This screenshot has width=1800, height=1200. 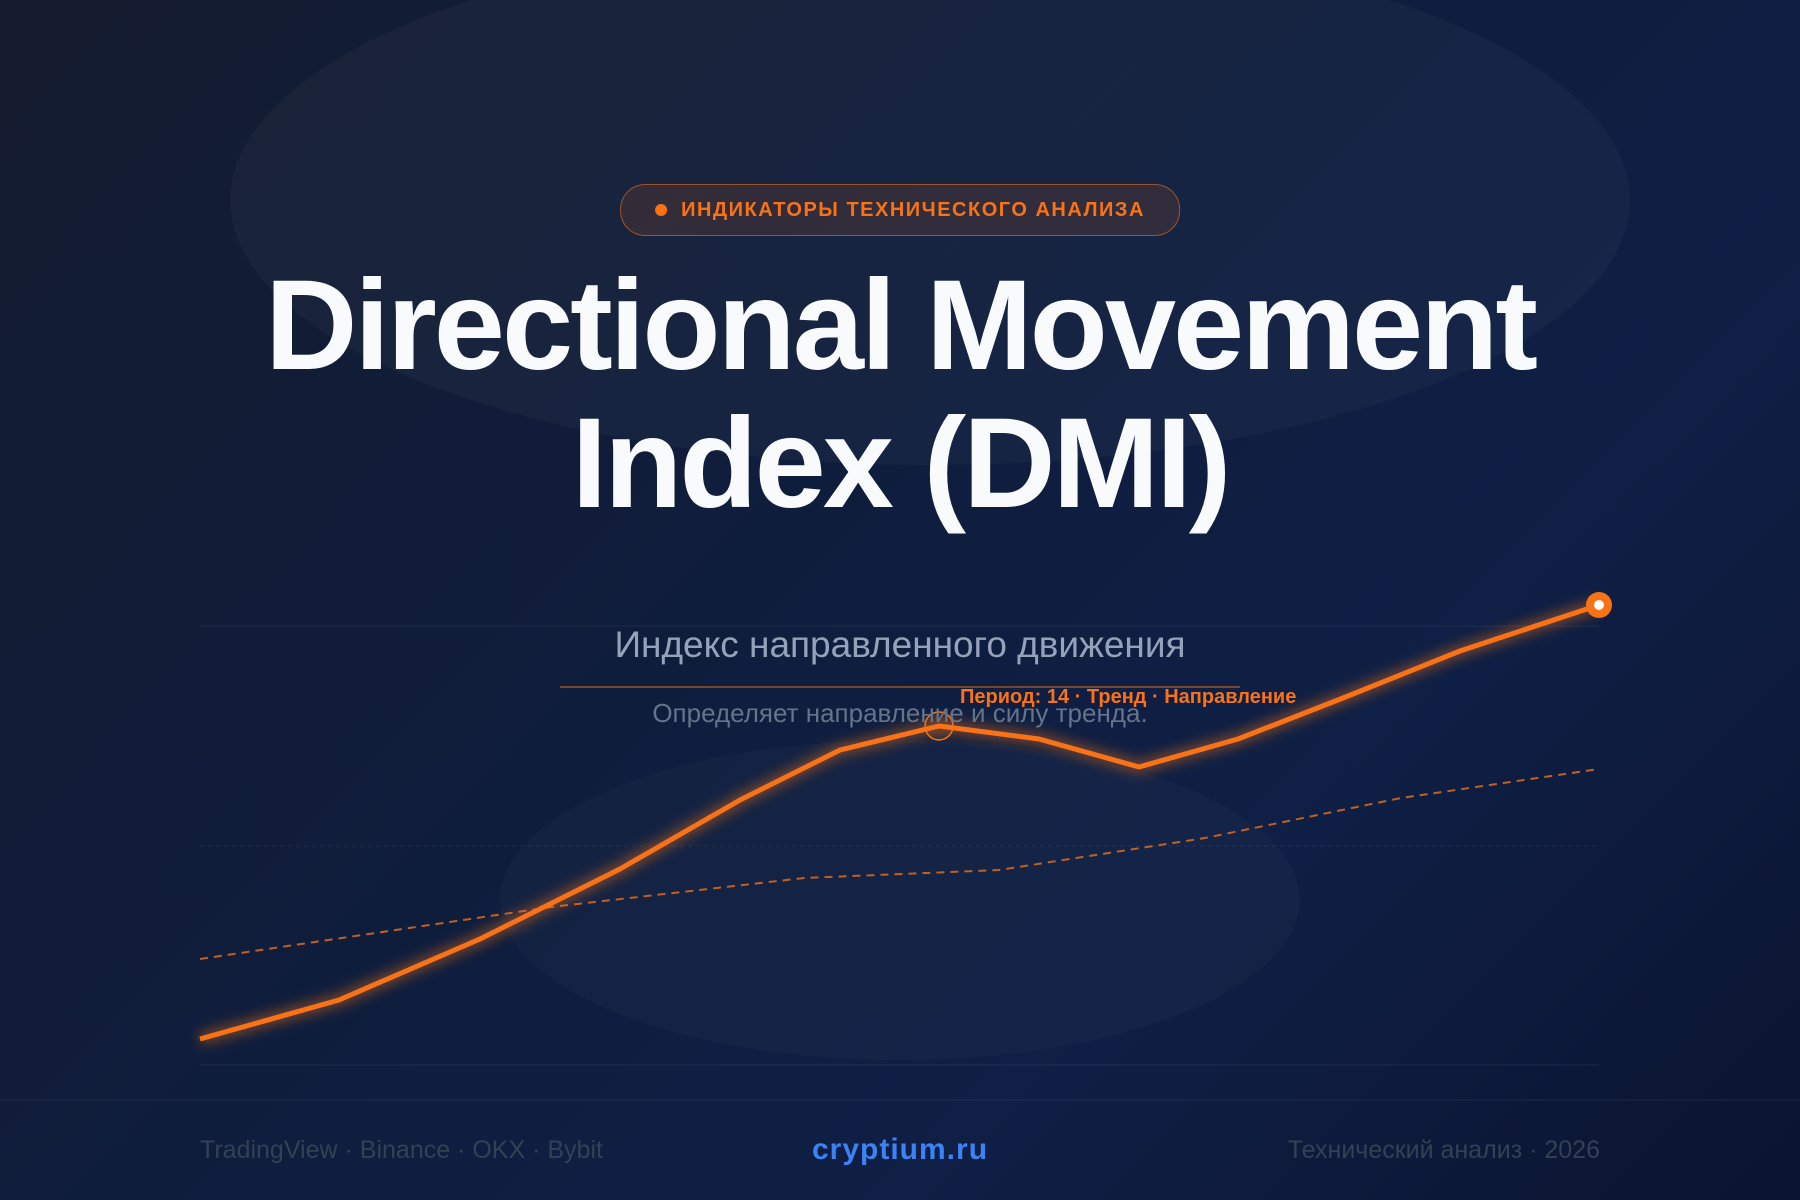 What do you see at coordinates (939, 726) in the screenshot?
I see `marker` at bounding box center [939, 726].